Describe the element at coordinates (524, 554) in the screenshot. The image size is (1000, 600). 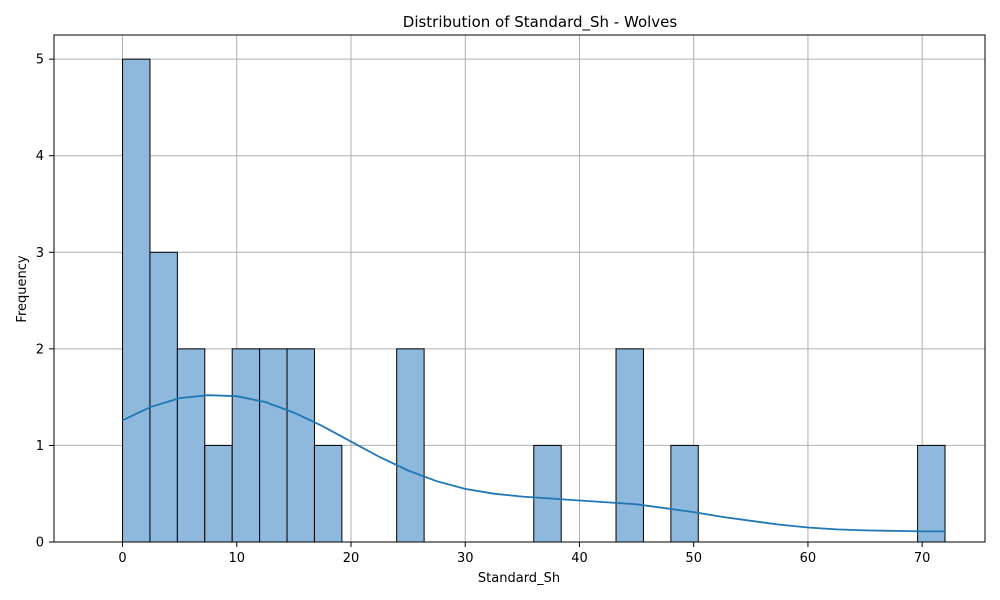
I see `x-axis-ticks: 0 10 20 30 40 50 60 70` at that location.